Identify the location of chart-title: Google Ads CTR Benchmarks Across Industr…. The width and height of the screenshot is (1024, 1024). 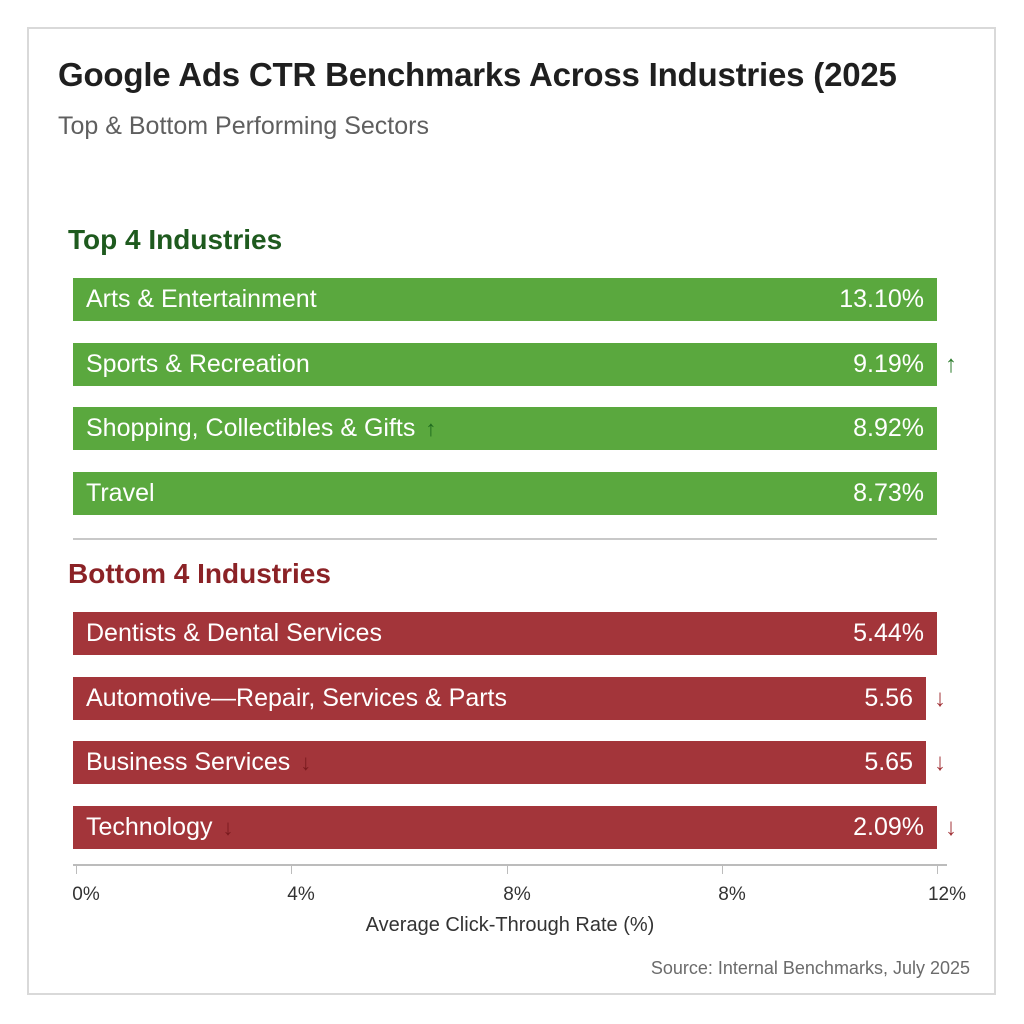
(477, 74).